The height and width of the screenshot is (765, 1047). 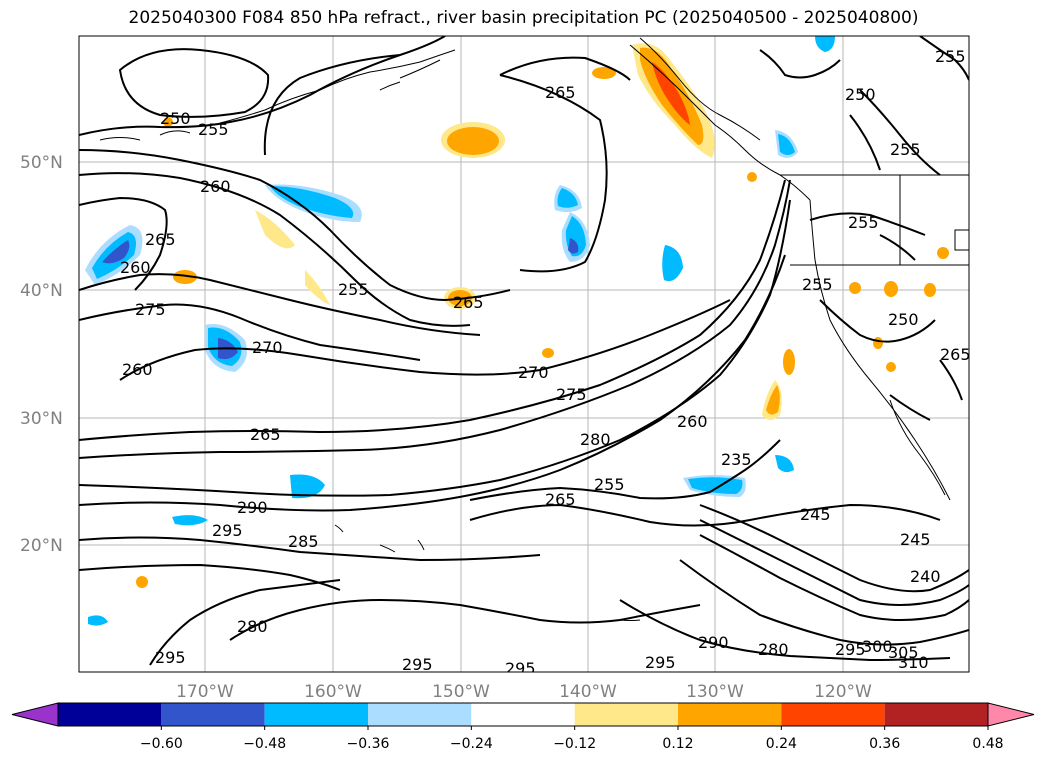 I want to click on lon-label: 150°W, so click(x=461, y=692).